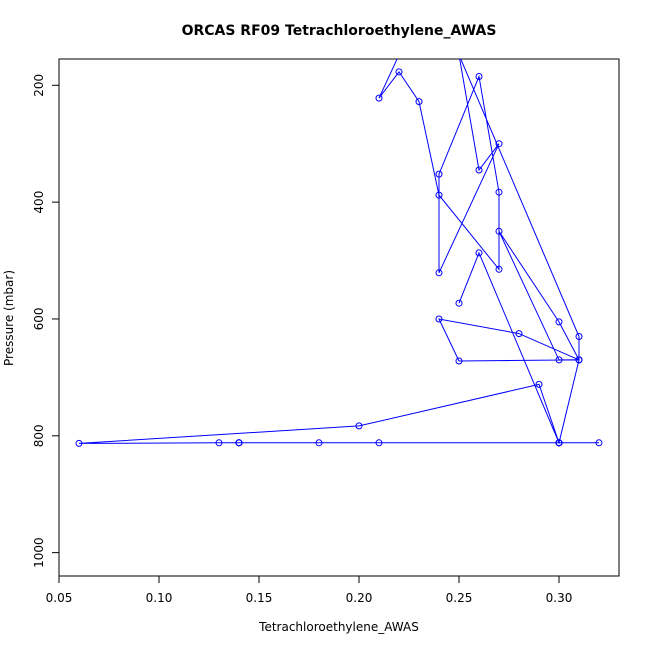 This screenshot has height=650, width=650. Describe the element at coordinates (39, 435) in the screenshot. I see `y-tick-label: 800` at that location.